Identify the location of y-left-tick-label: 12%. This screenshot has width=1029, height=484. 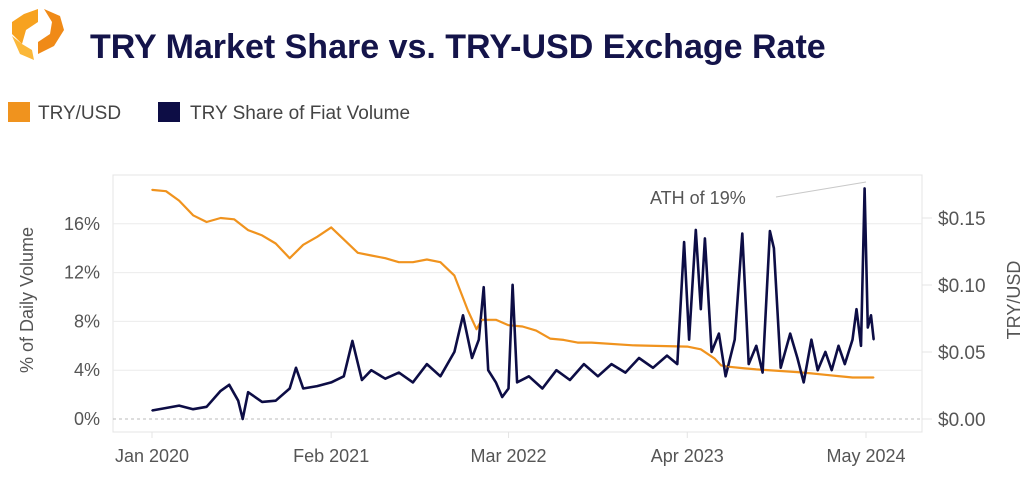
(82, 273).